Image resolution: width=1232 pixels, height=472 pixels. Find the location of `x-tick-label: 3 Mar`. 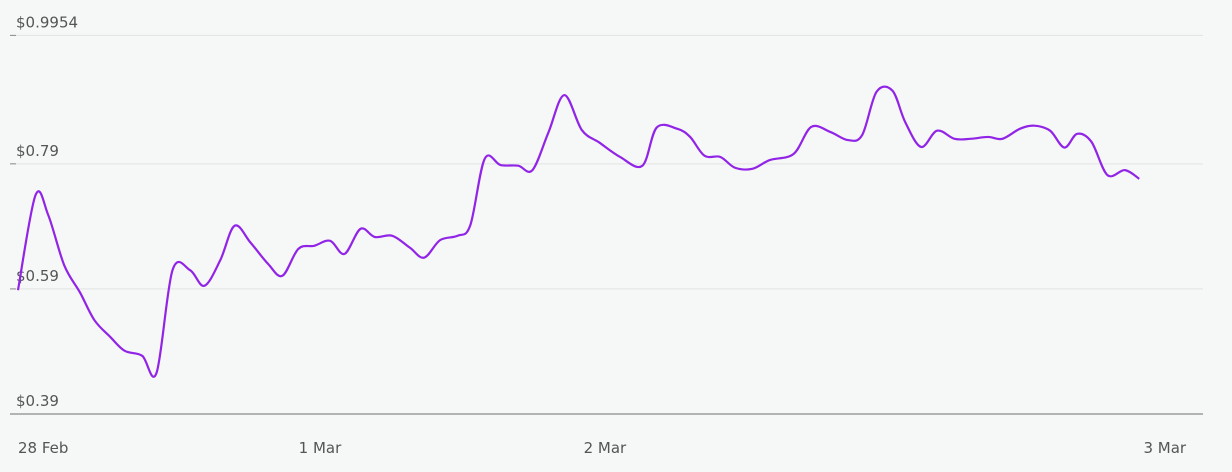

x-tick-label: 3 Mar is located at coordinates (1164, 448).